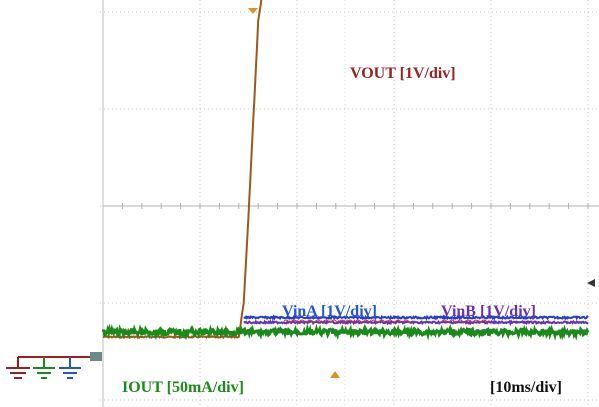 This screenshot has height=407, width=599. Describe the element at coordinates (526, 387) in the screenshot. I see `timebase-label: [10ms/div]` at that location.